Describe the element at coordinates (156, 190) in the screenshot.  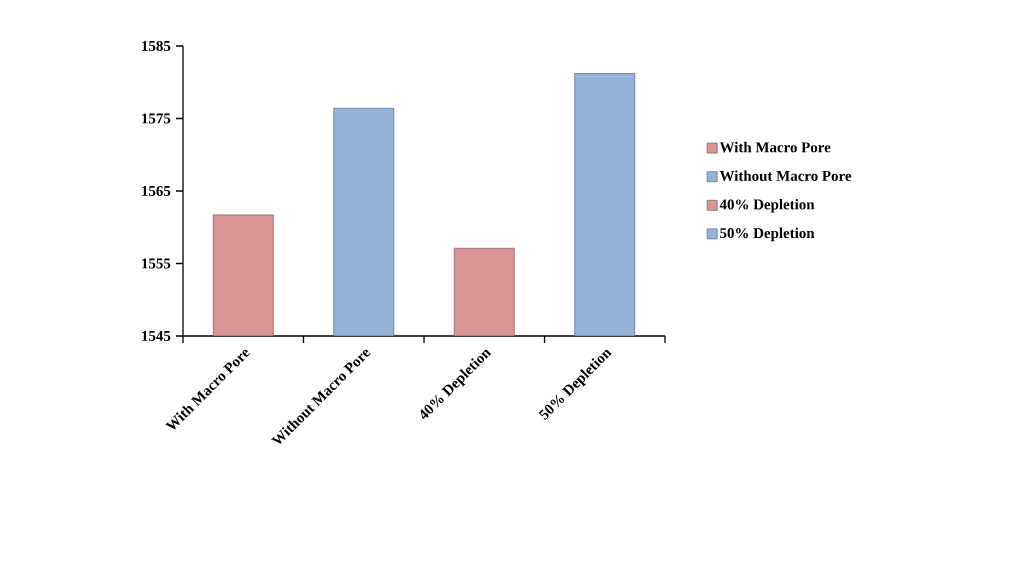
I see `y-tick-label: 1565` at that location.